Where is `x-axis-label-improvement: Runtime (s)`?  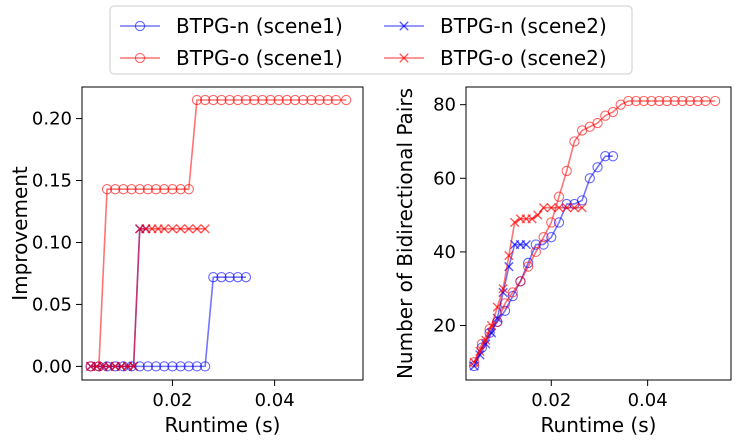 x-axis-label-improvement: Runtime (s) is located at coordinates (223, 425).